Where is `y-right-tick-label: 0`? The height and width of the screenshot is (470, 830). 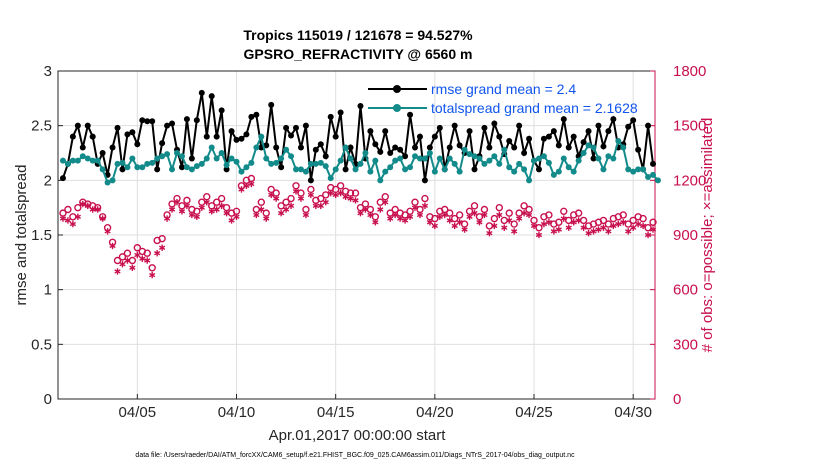
y-right-tick-label: 0 is located at coordinates (677, 399).